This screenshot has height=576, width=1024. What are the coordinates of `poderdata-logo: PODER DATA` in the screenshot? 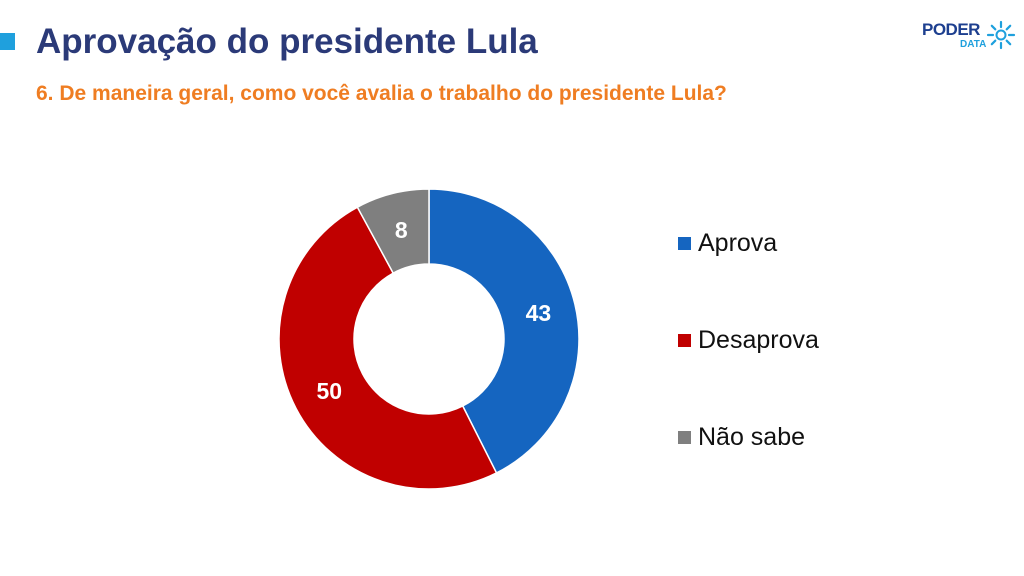 It's located at (970, 38).